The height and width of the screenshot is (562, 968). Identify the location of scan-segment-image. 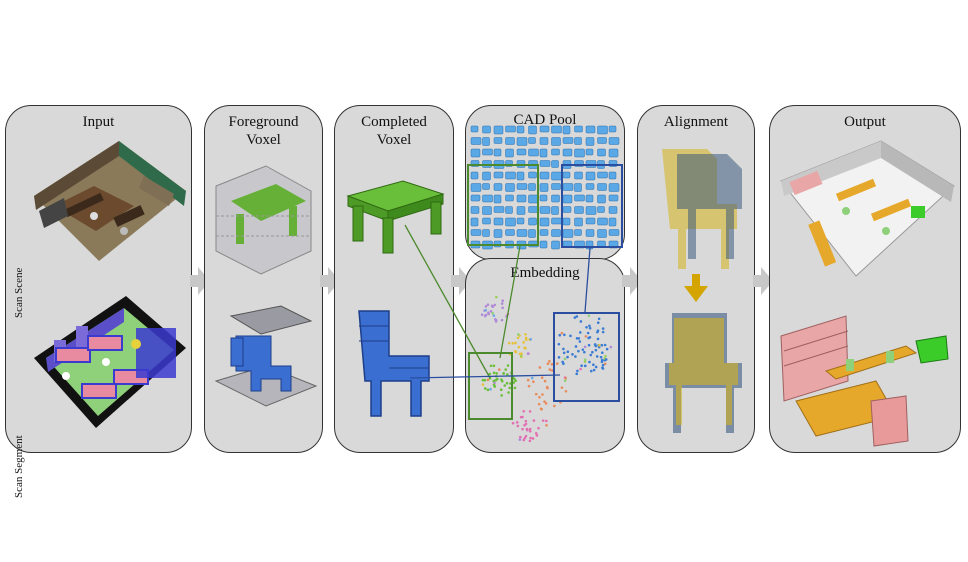
(110, 362).